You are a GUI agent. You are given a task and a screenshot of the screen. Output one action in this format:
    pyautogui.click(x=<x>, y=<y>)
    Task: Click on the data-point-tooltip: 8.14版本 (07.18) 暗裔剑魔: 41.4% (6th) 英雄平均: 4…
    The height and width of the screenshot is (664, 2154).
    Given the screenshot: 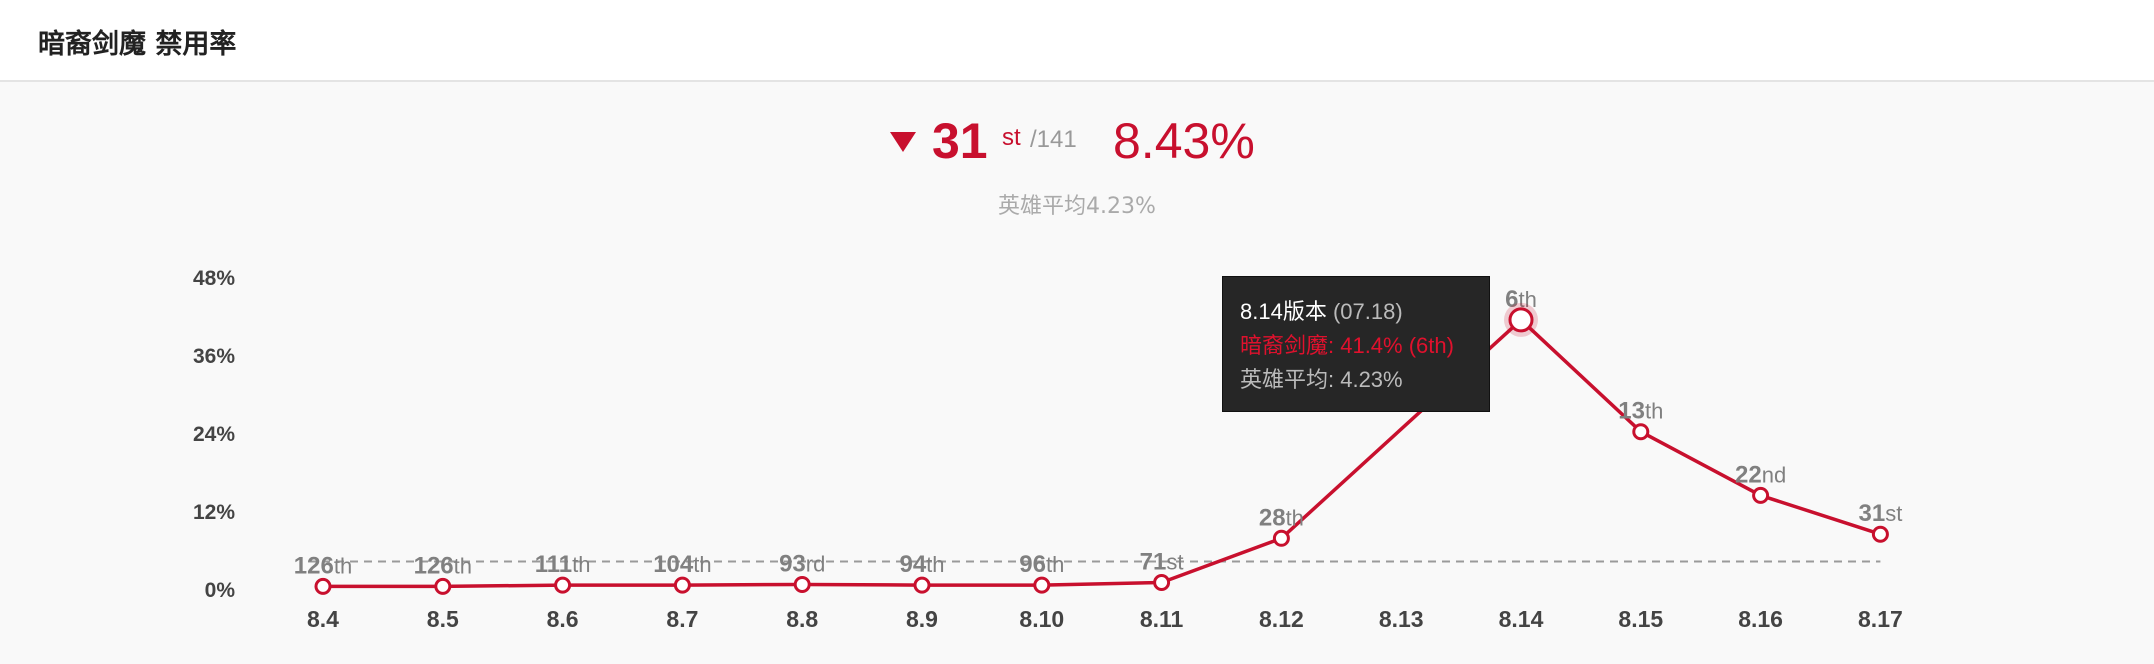 What is the action you would take?
    pyautogui.click(x=1356, y=344)
    